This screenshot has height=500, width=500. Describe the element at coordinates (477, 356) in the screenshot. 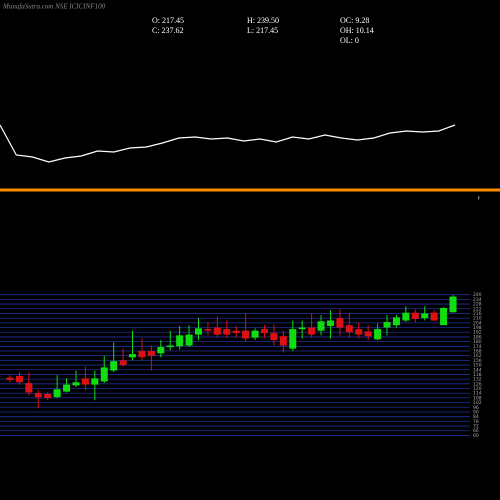

I see `y-tick-label: 162` at that location.